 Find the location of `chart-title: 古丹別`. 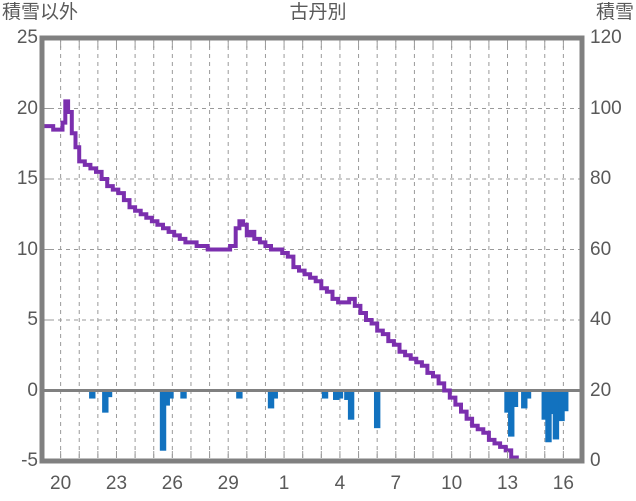

chart-title: 古丹別 is located at coordinates (318, 12).